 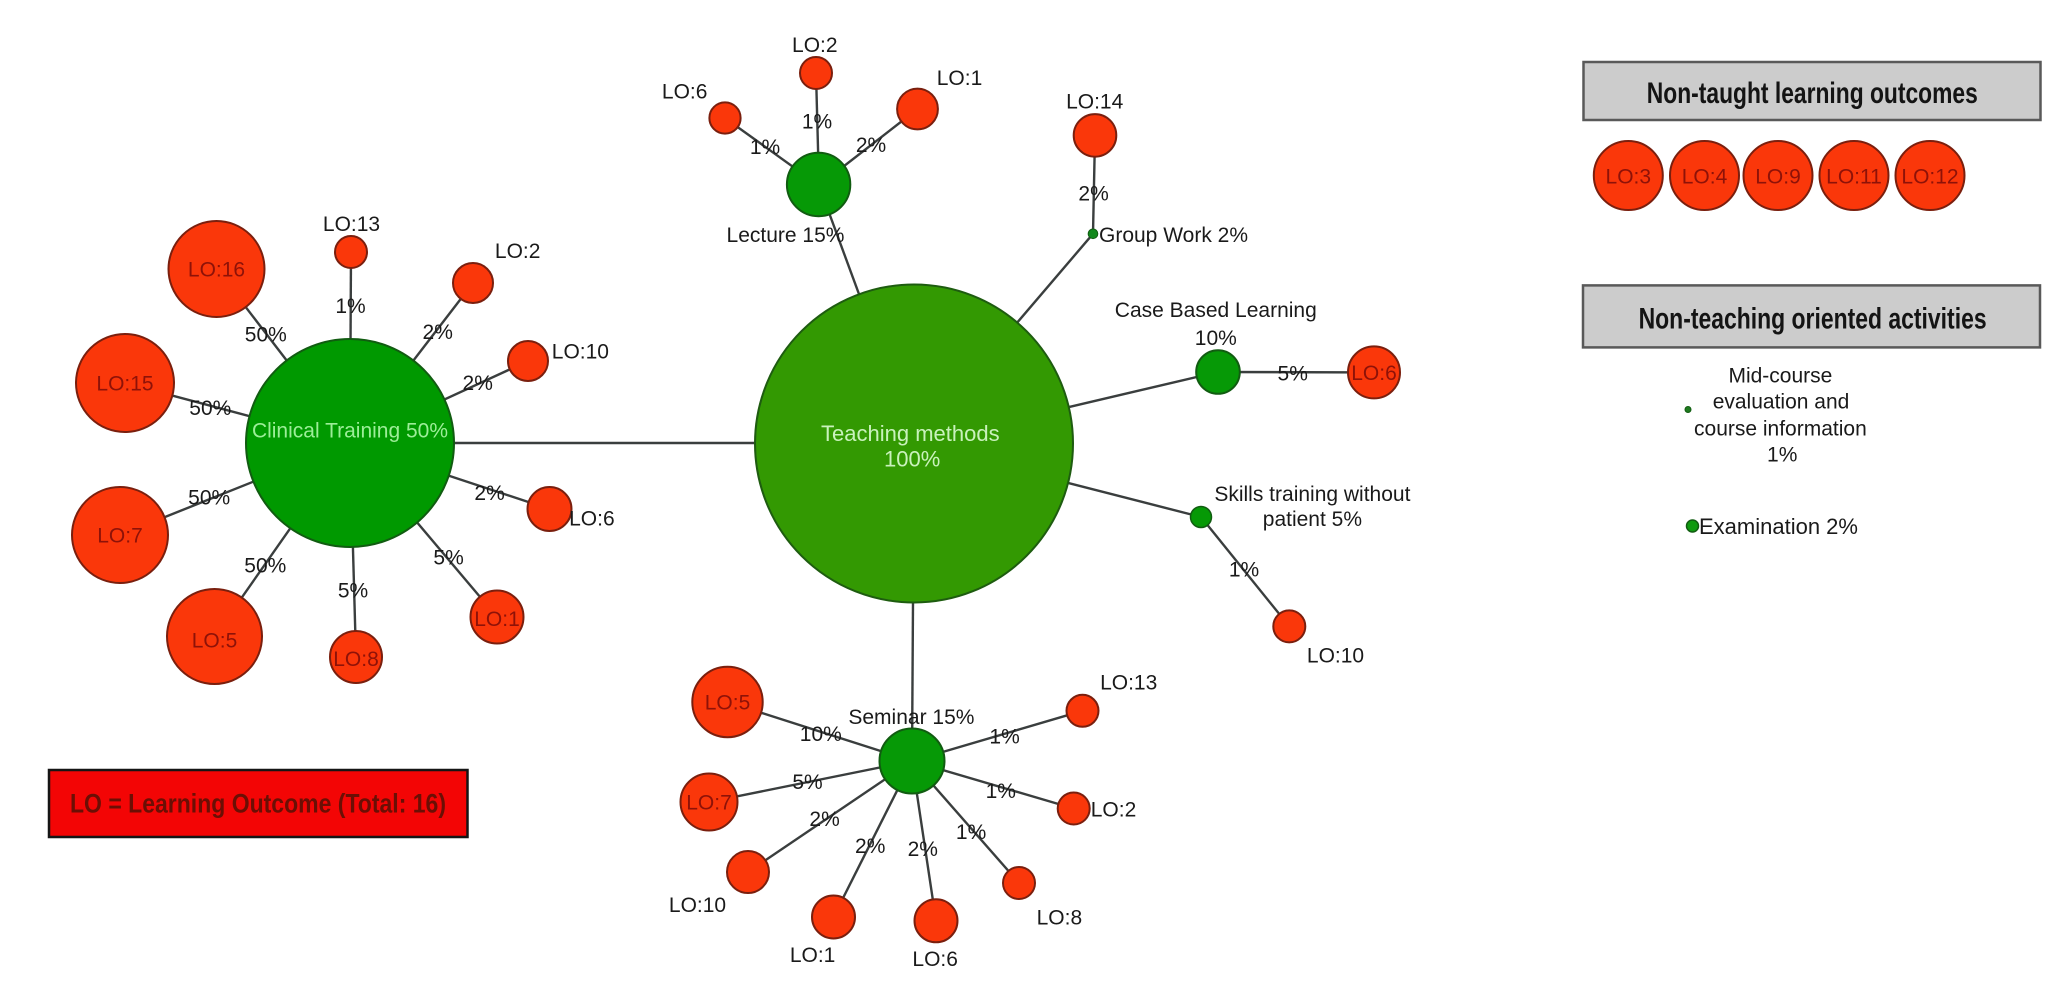 I want to click on svg-text: Teaching methods, so click(x=910, y=433).